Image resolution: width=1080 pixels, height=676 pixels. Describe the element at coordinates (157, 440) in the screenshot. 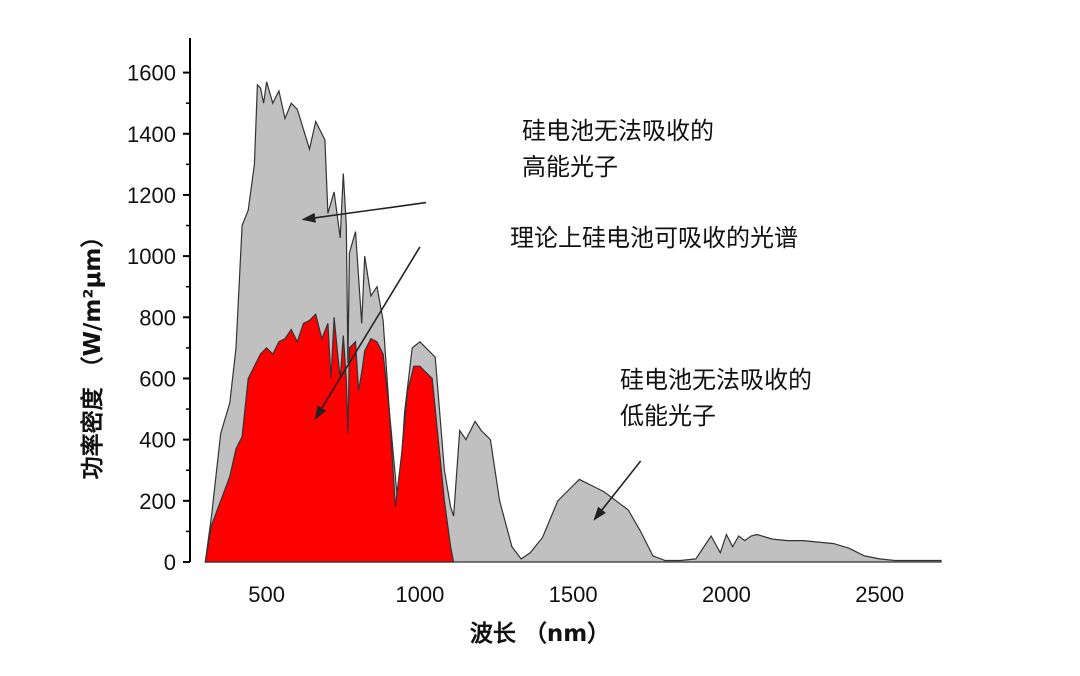

I see `y-tick-label: 400` at that location.